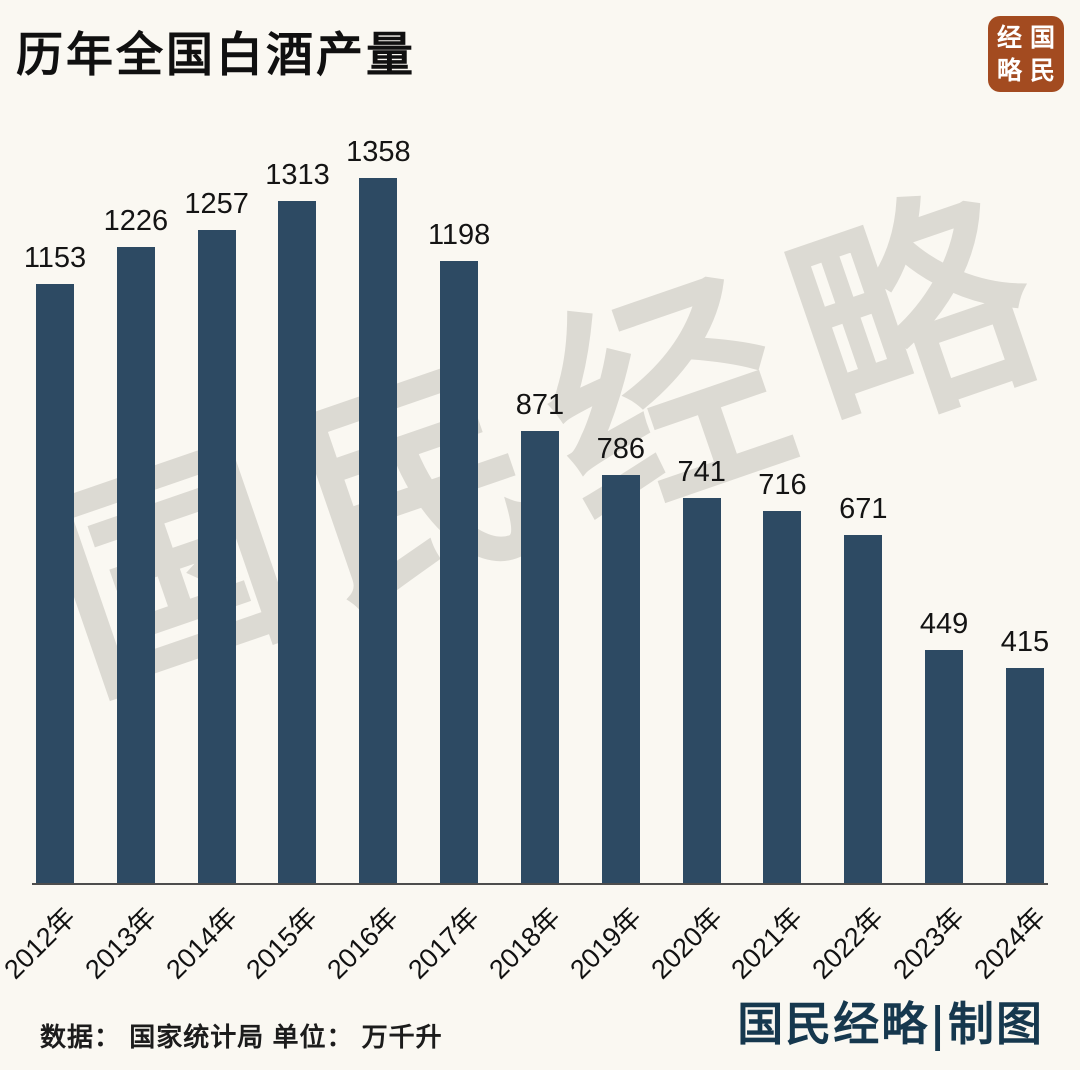 Image resolution: width=1080 pixels, height=1070 pixels. Describe the element at coordinates (944, 624) in the screenshot. I see `bar-value-label: 449` at that location.